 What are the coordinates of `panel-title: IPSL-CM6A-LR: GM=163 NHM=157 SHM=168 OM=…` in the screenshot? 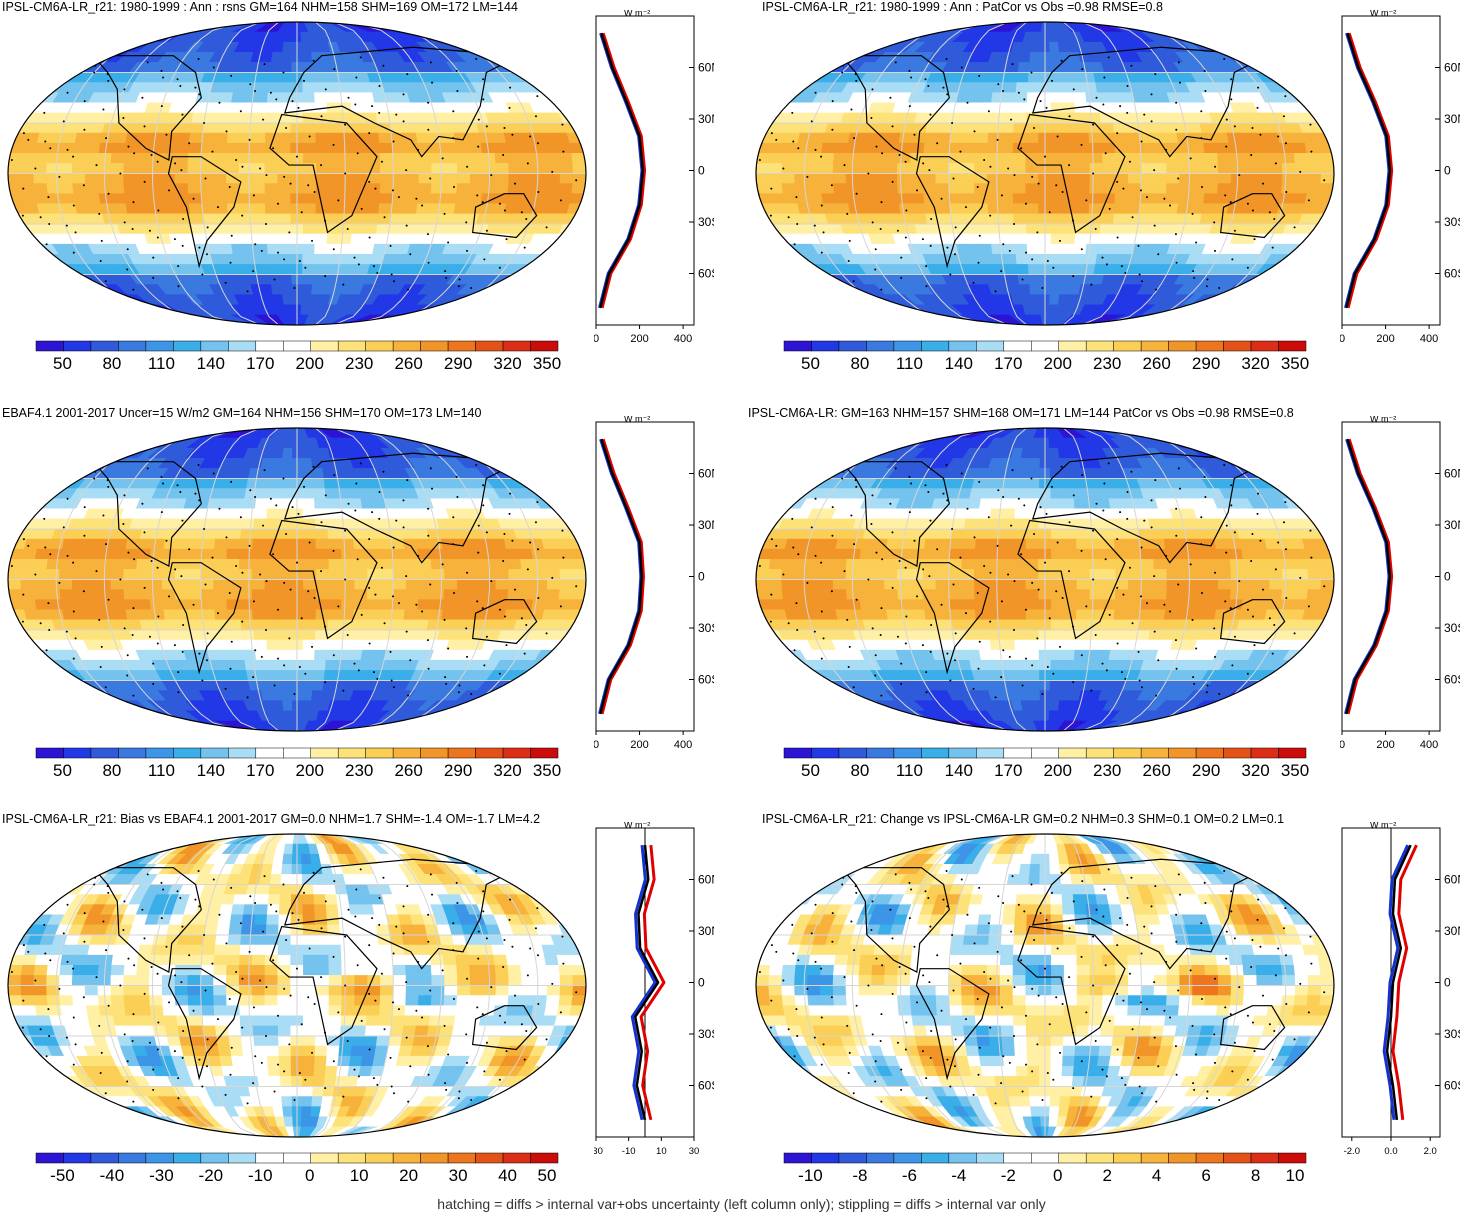 It's located at (1021, 413).